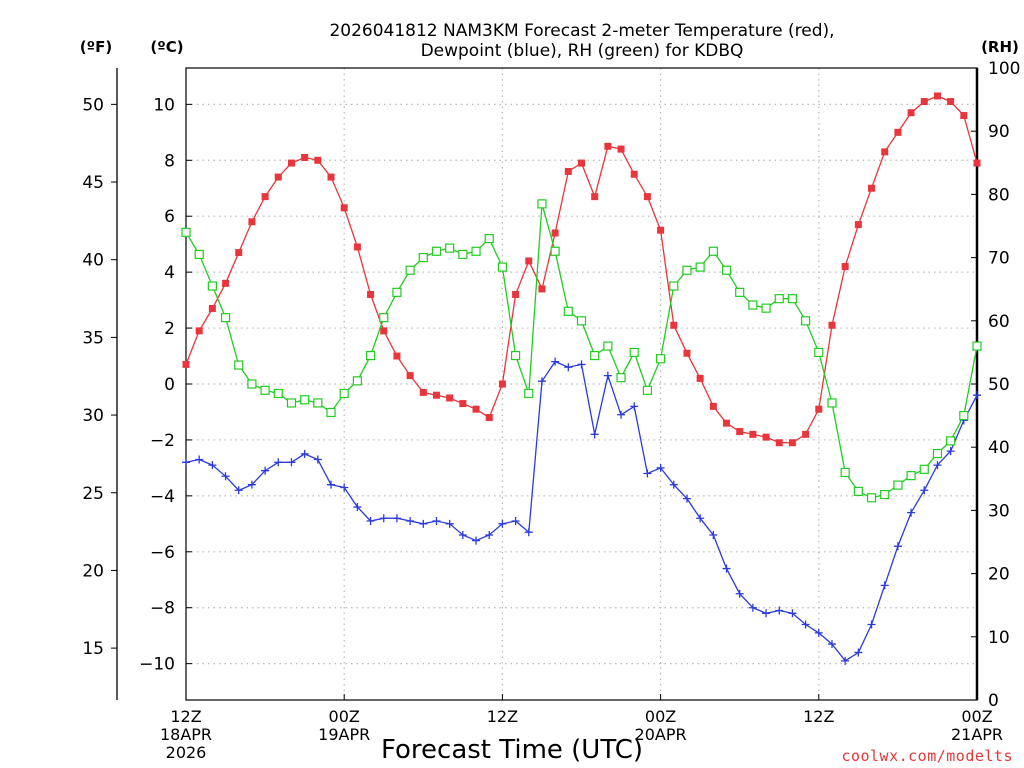 The height and width of the screenshot is (768, 1024). What do you see at coordinates (186, 752) in the screenshot?
I see `x-tick-label: 2026` at bounding box center [186, 752].